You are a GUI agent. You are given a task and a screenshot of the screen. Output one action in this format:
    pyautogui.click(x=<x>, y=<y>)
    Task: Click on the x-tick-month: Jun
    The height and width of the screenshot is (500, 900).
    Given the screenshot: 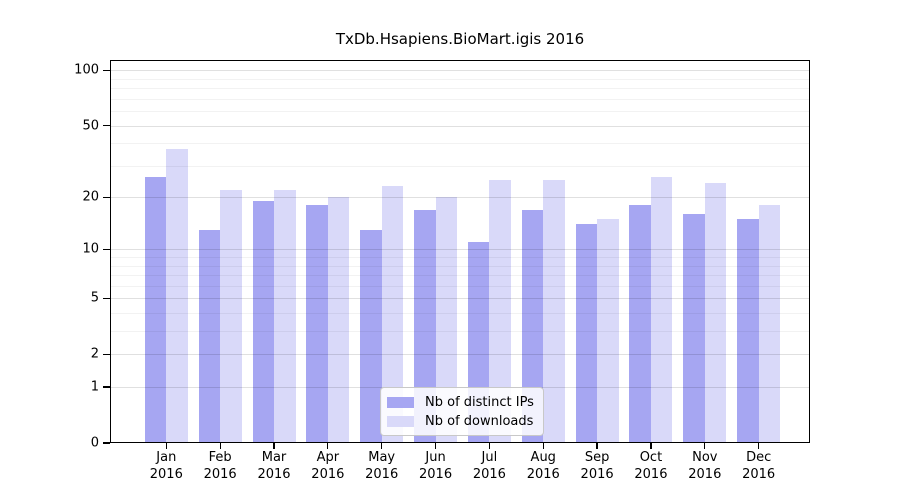 What is the action you would take?
    pyautogui.click(x=435, y=457)
    